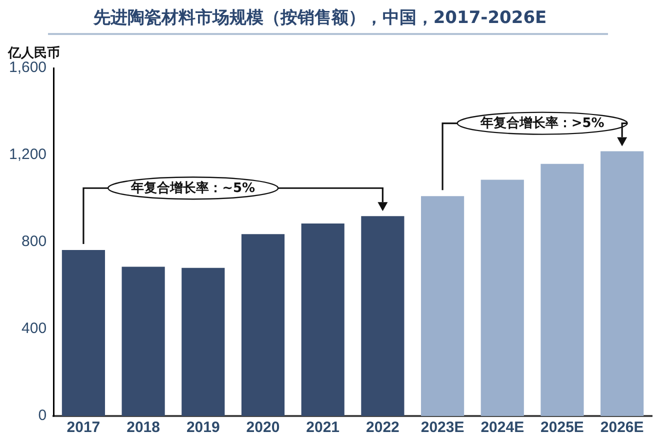 This screenshot has height=442, width=660. Describe the element at coordinates (143, 427) in the screenshot. I see `x-tick-label: 2018` at that location.